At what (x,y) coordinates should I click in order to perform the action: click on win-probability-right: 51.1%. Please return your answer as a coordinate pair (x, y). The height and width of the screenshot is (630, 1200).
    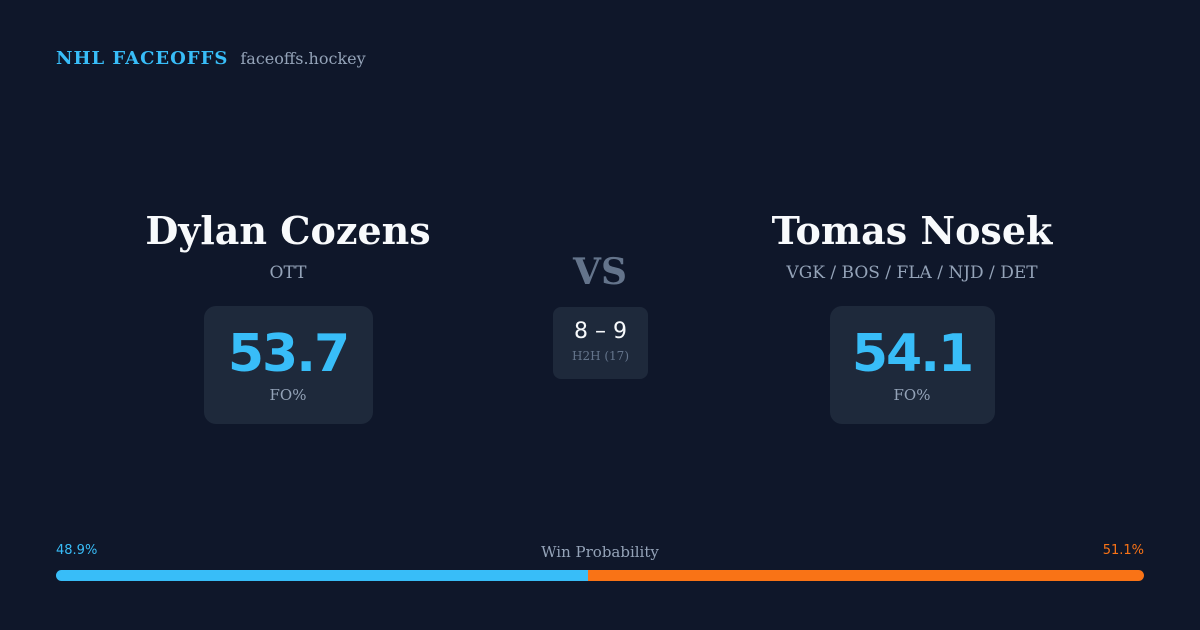
    Looking at the image, I should click on (1123, 550).